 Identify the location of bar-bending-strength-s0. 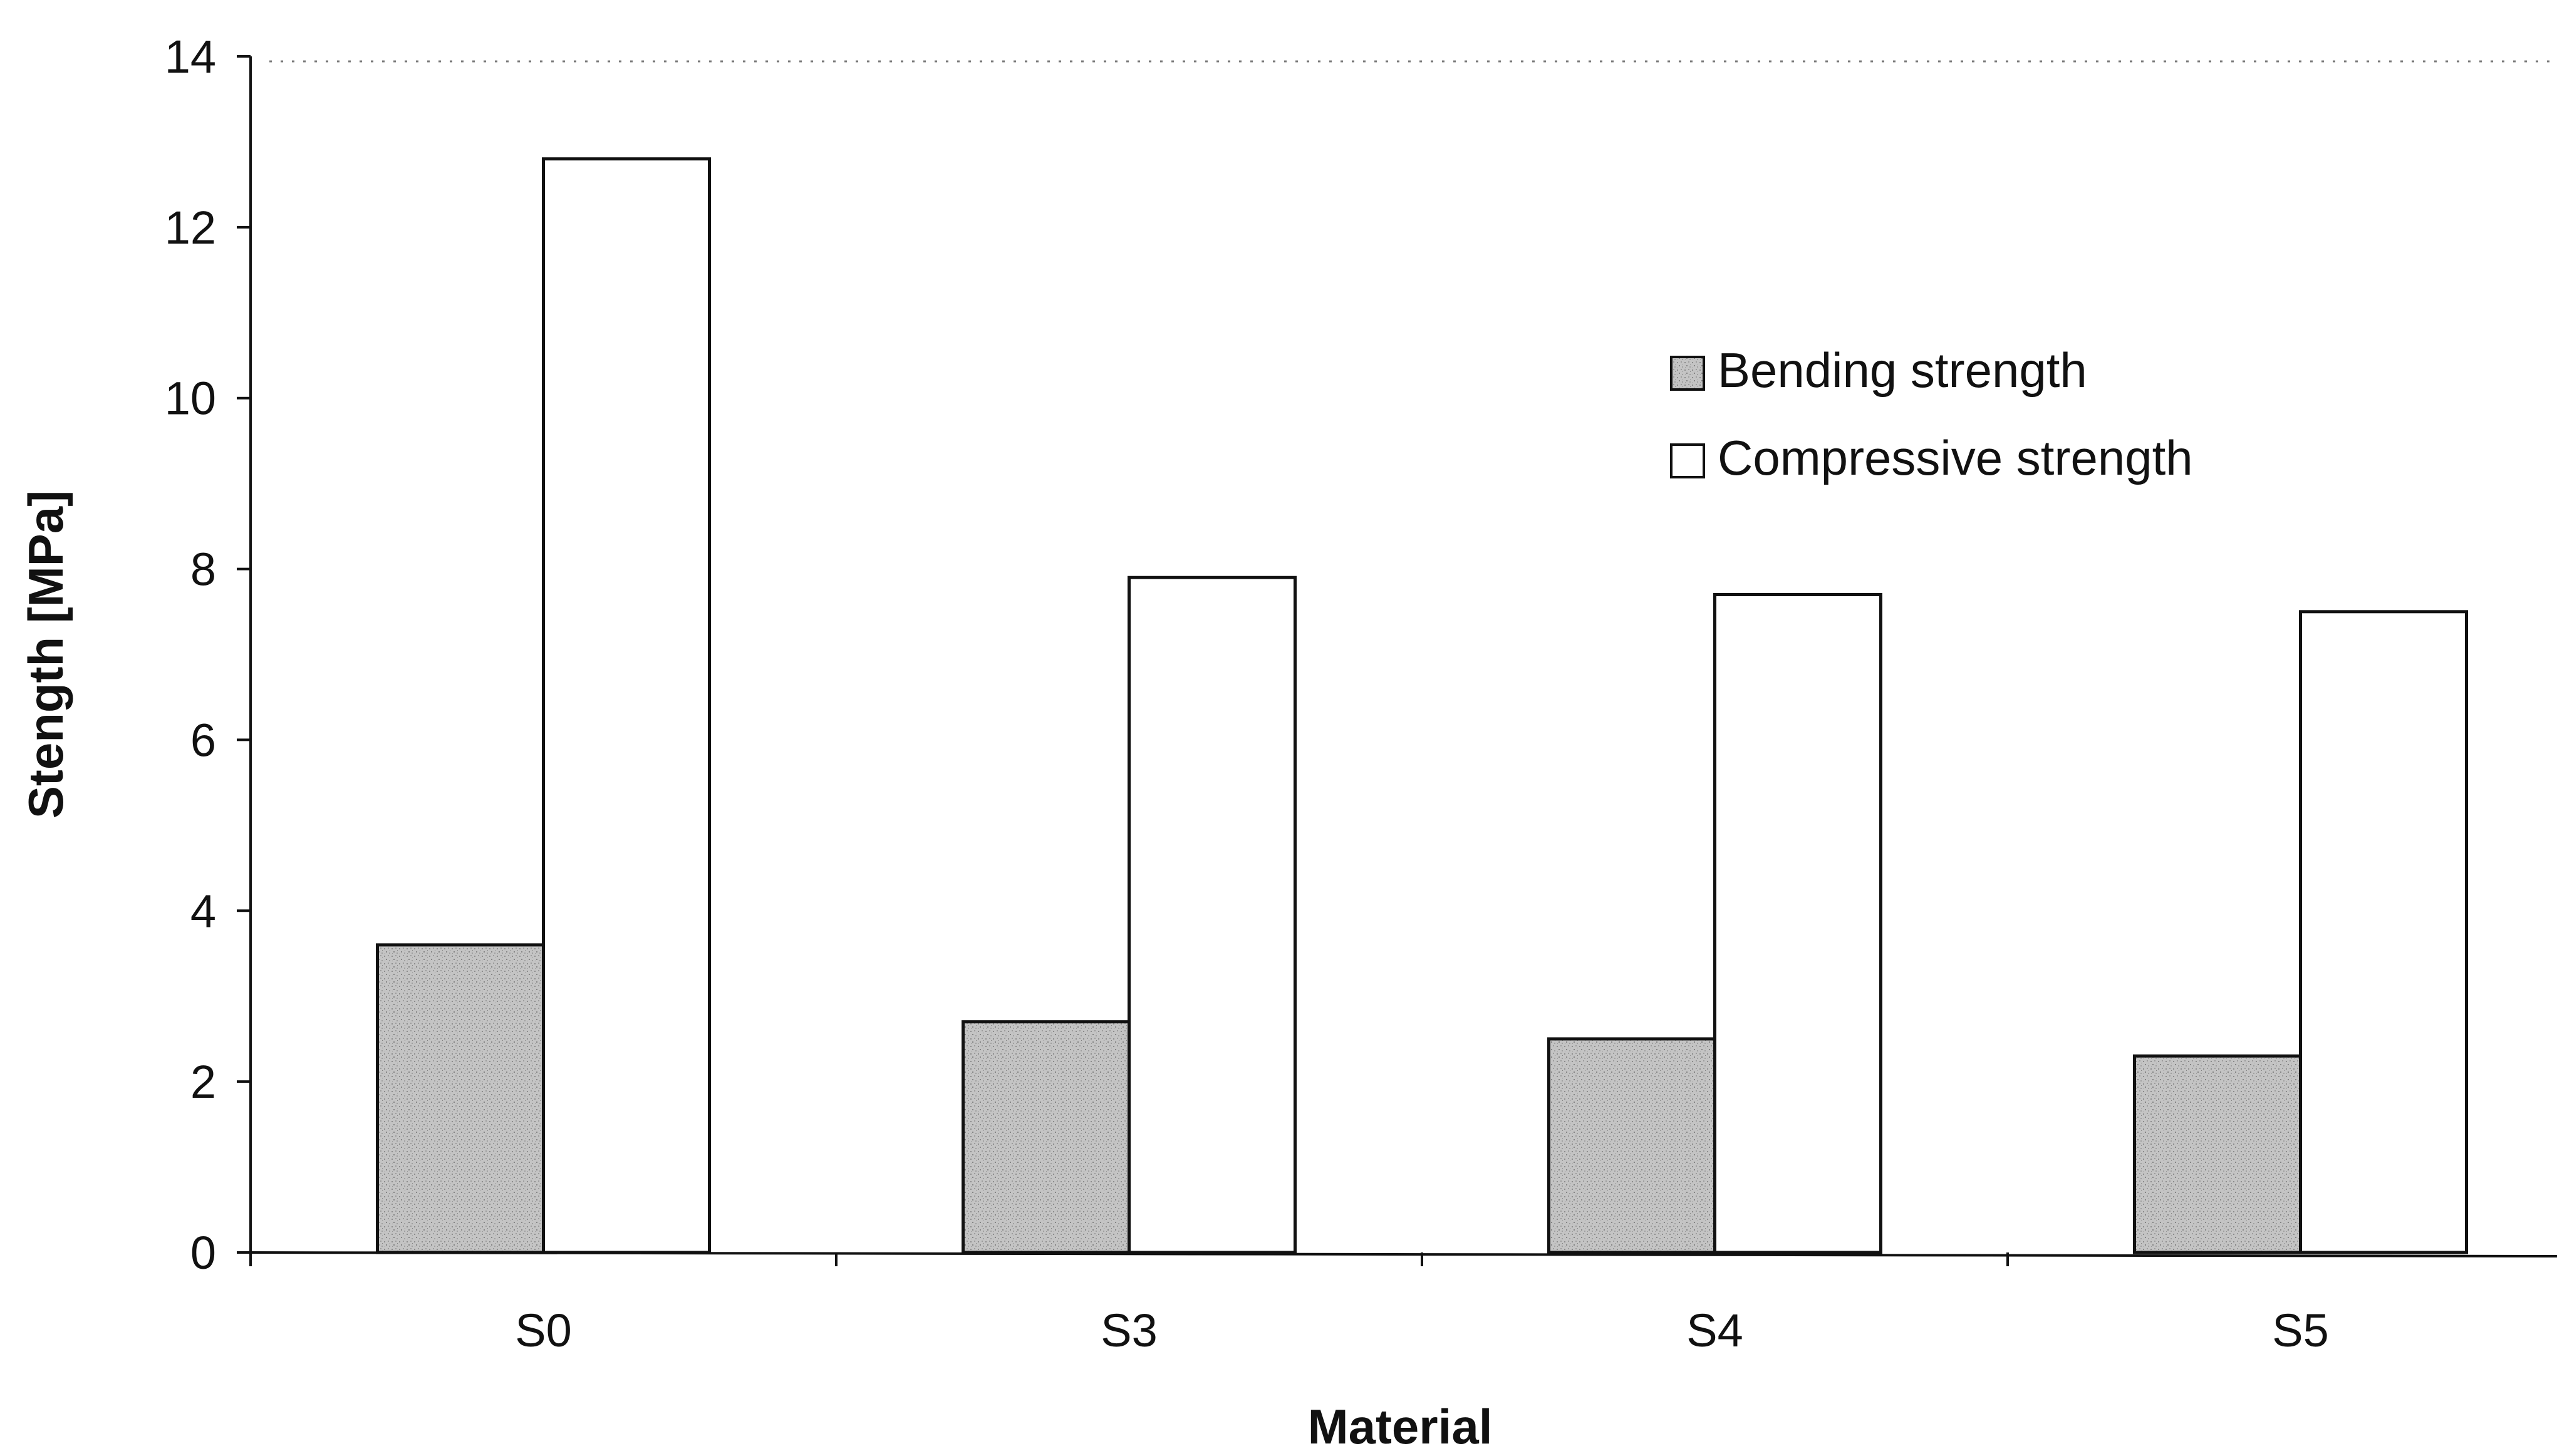
(460, 1098).